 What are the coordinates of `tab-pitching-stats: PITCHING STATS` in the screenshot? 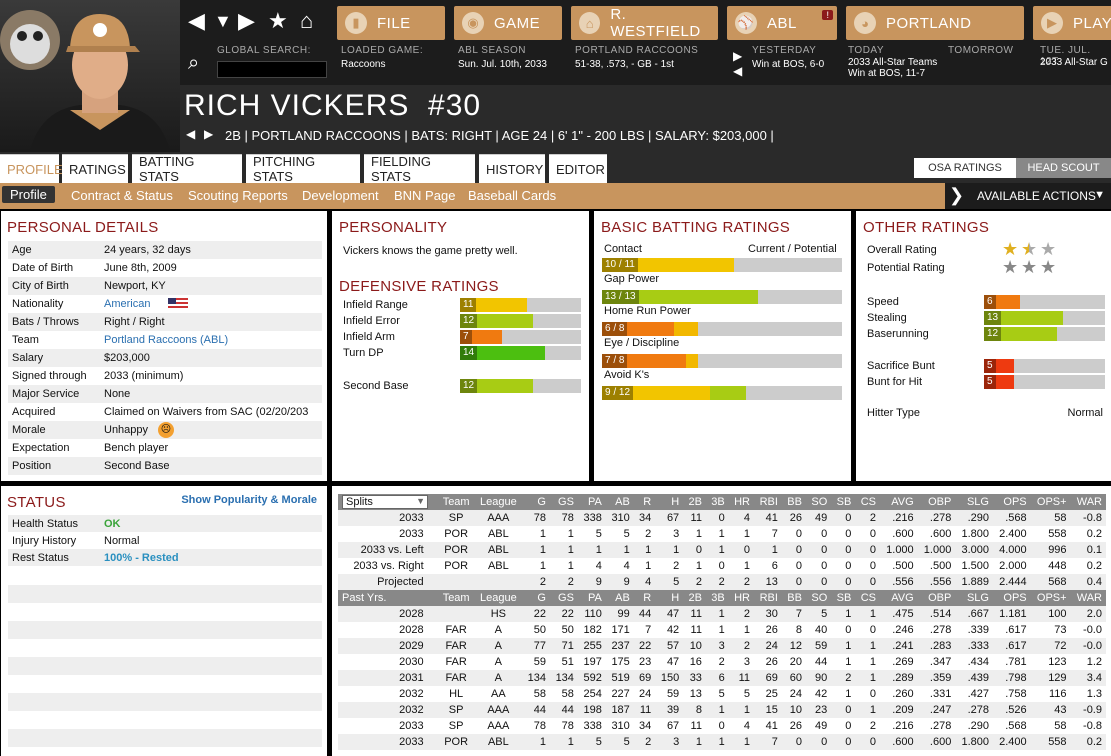 It's located at (303, 169).